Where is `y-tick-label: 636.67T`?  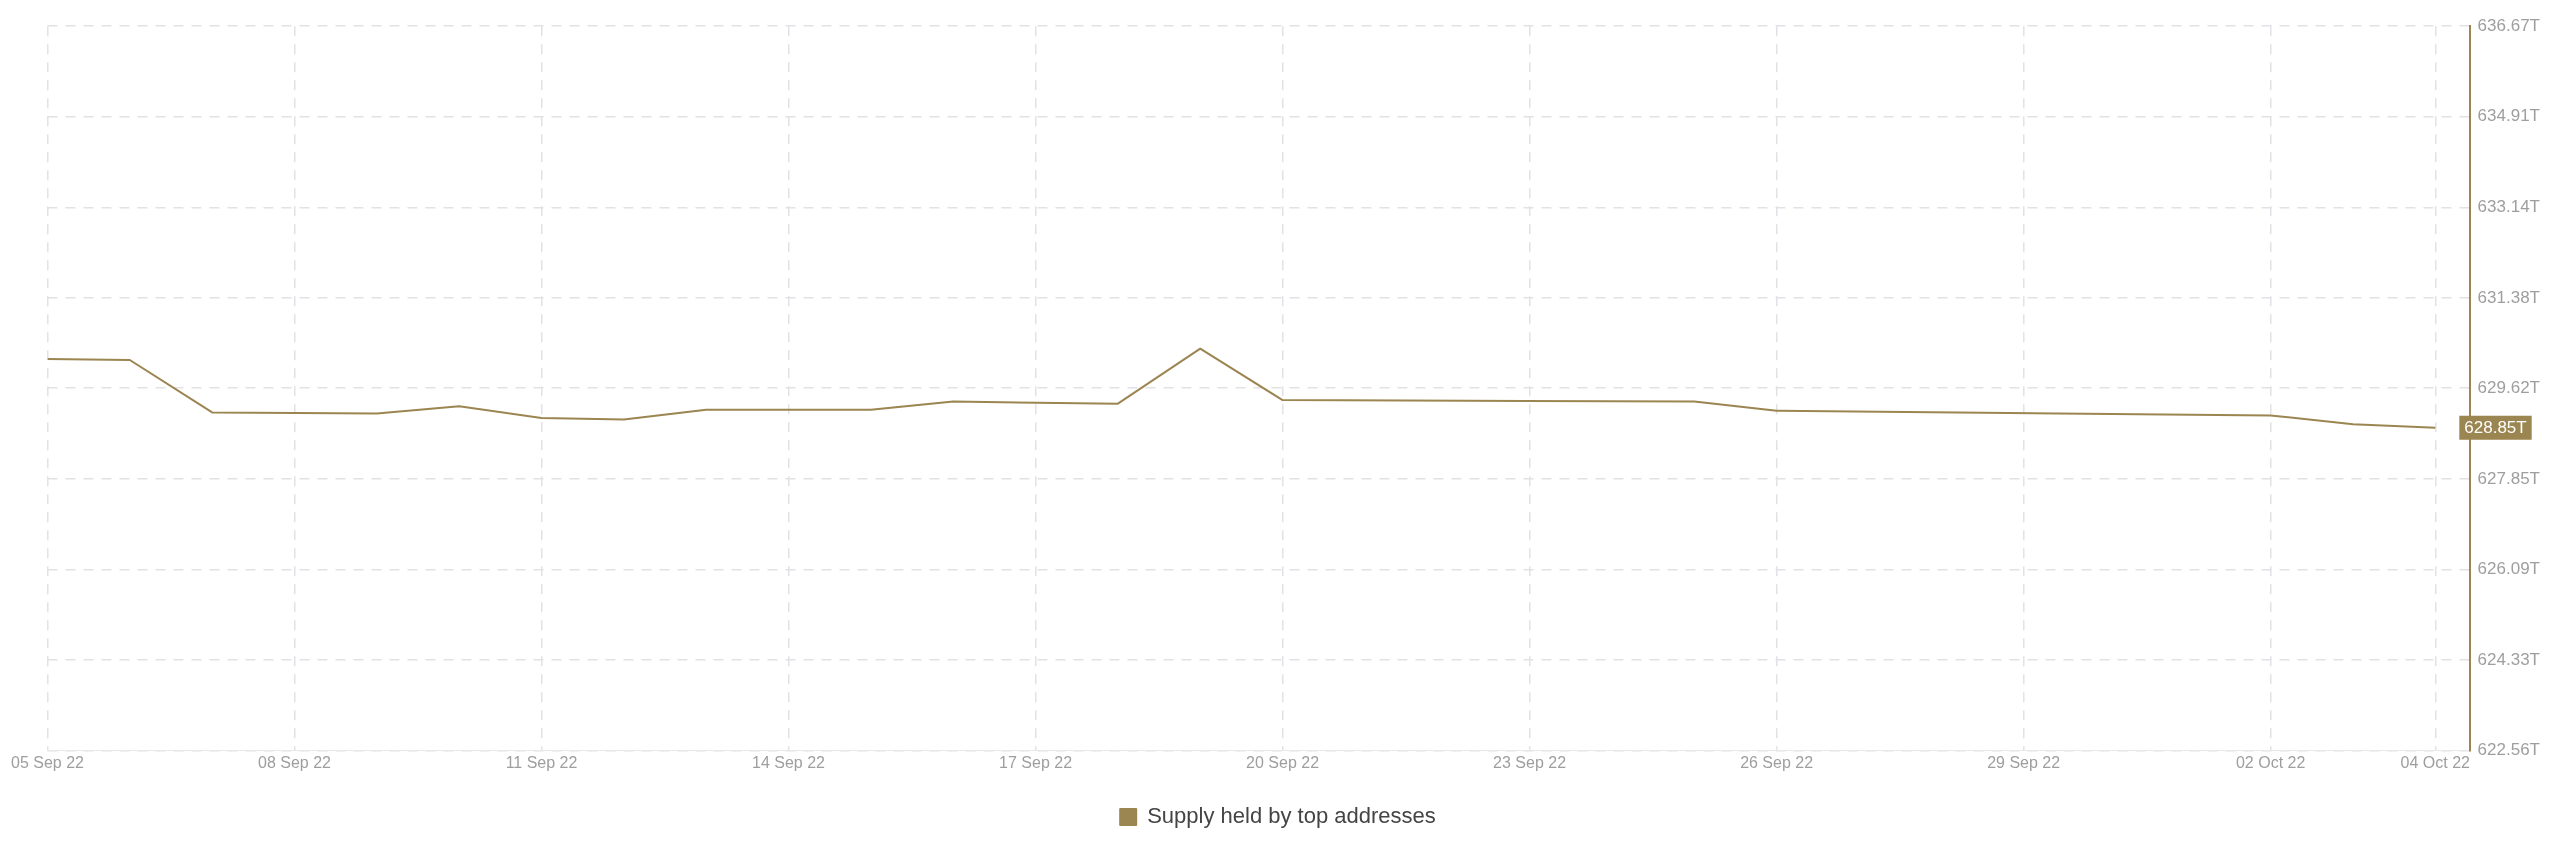 y-tick-label: 636.67T is located at coordinates (2509, 25).